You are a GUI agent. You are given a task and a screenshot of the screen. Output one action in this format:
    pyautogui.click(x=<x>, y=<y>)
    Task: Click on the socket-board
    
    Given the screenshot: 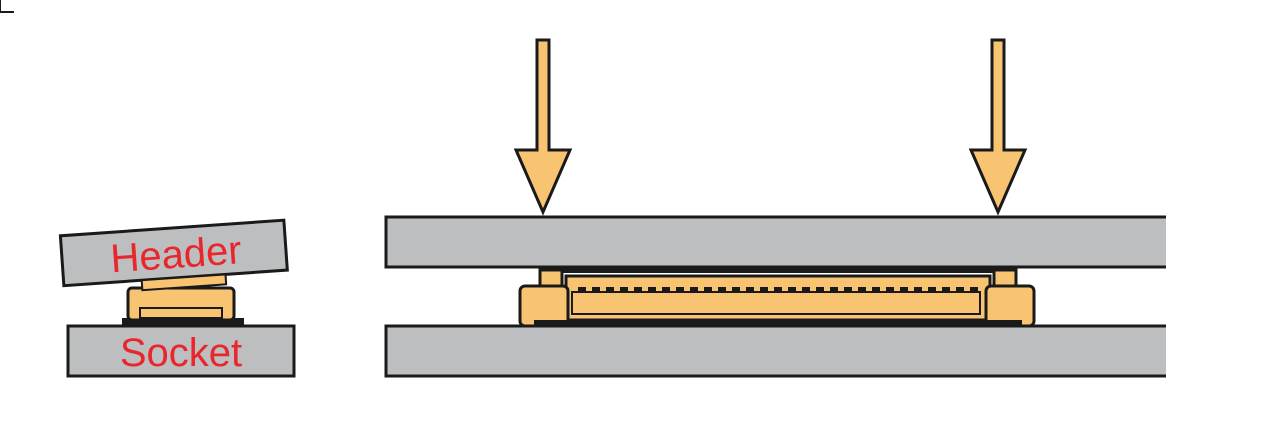 What is the action you would take?
    pyautogui.click(x=181, y=351)
    